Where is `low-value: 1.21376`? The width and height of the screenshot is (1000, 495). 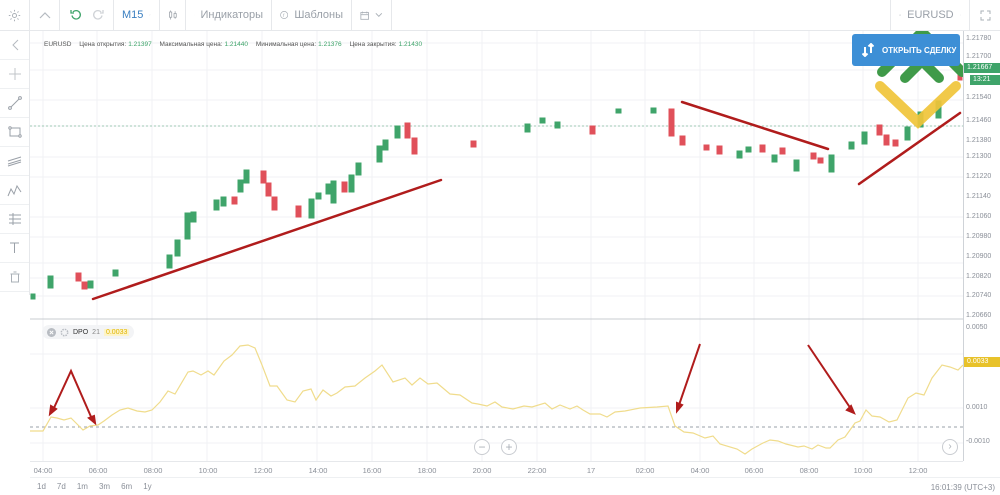
low-value: 1.21376 is located at coordinates (330, 44).